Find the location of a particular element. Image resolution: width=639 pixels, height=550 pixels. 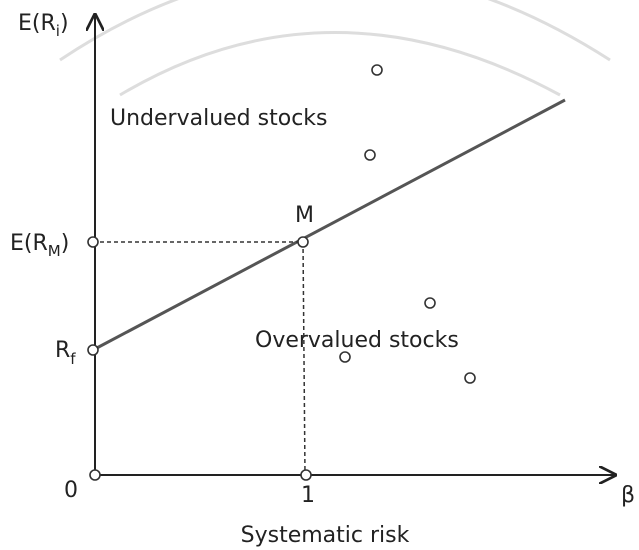

label-sub: M is located at coordinates (54, 251).